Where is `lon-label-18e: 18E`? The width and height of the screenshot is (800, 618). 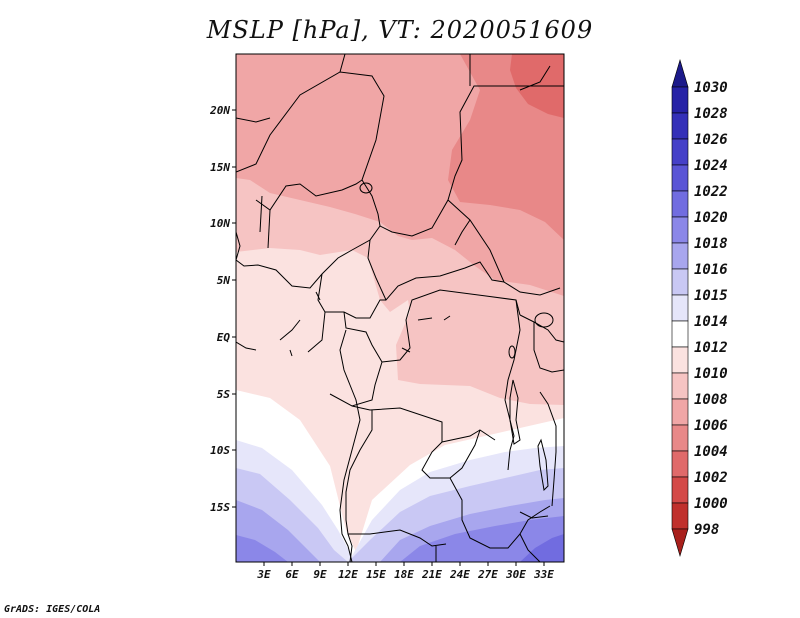
lon-label-18e: 18E is located at coordinates (404, 574).